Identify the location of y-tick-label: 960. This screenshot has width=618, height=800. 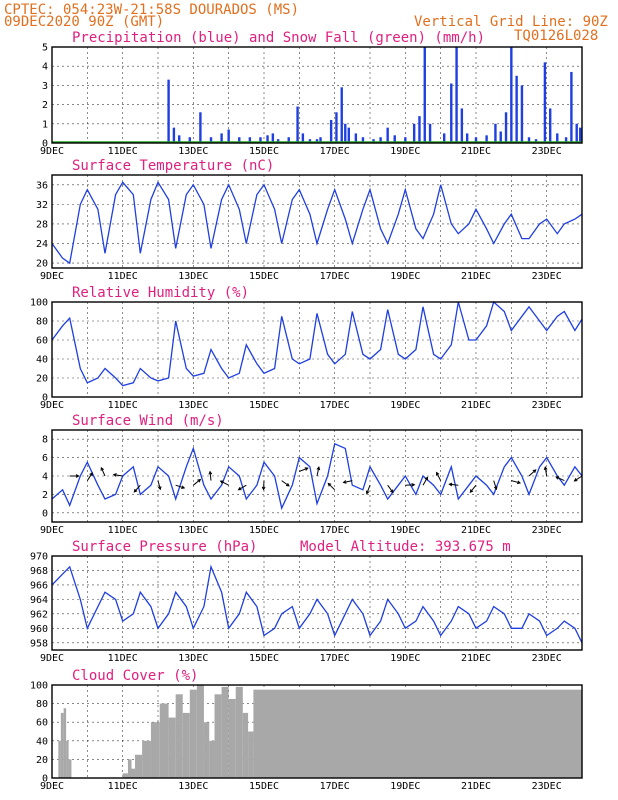
(39, 629).